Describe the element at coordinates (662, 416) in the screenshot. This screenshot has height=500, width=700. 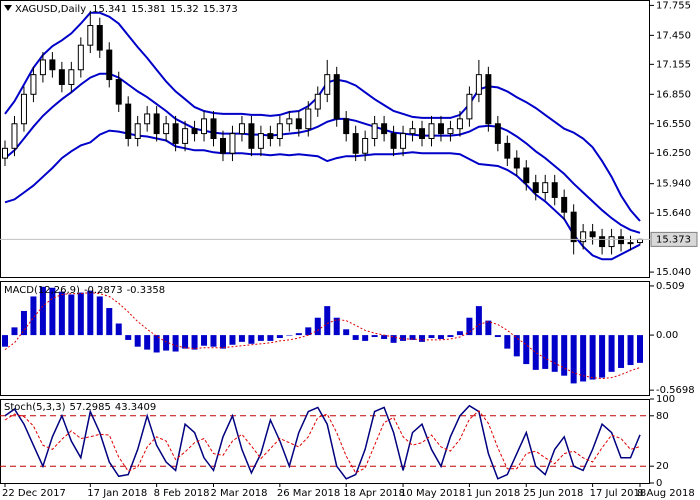
I see `y-tick-label: 80` at that location.